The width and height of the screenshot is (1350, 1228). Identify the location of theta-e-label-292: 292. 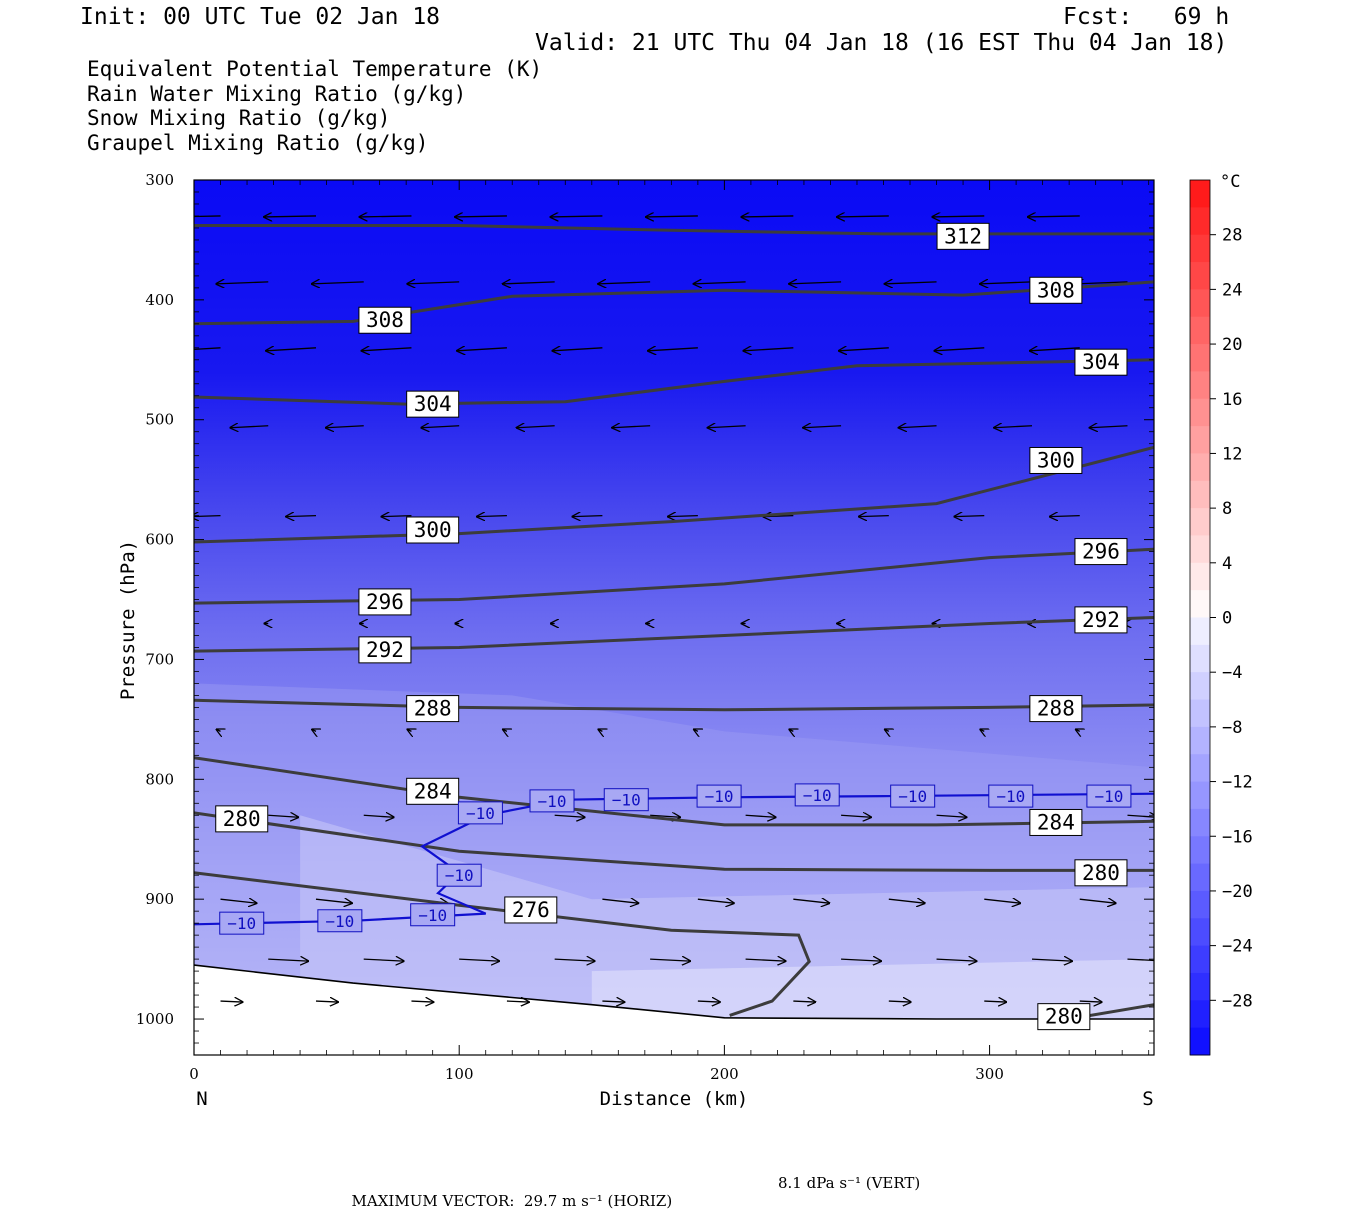
(1101, 620).